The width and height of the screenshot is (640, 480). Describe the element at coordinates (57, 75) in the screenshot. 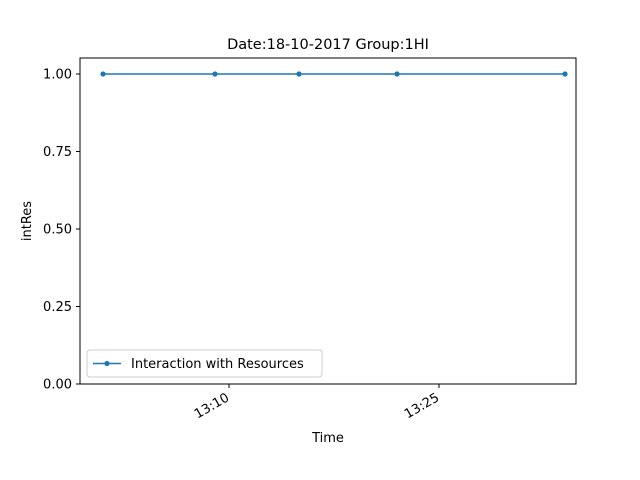

I see `y-tick-label: 1.00` at that location.